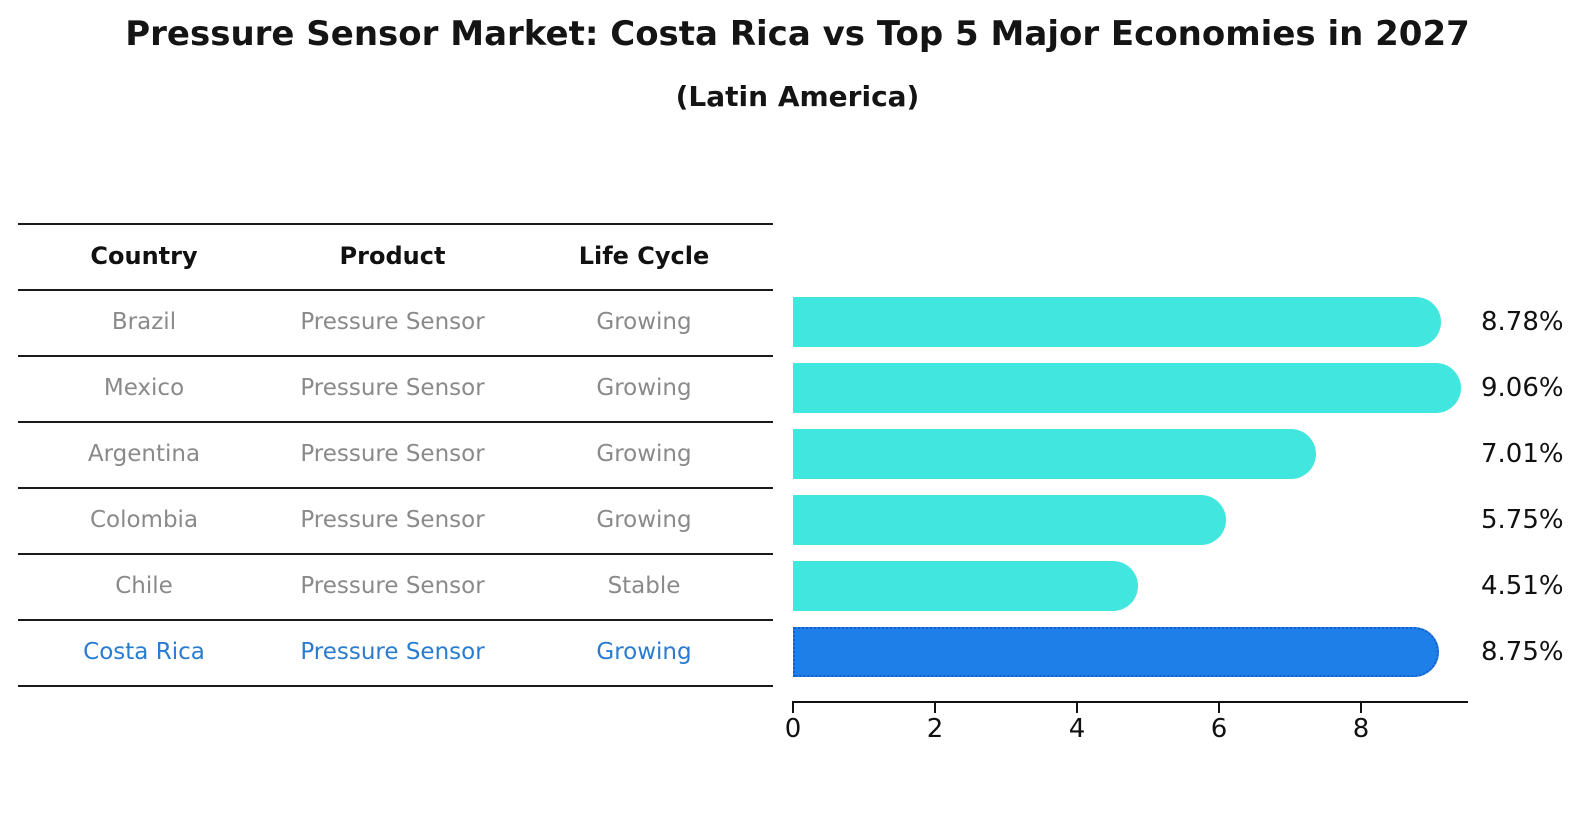 This screenshot has height=823, width=1595. What do you see at coordinates (1127, 388) in the screenshot?
I see `bar-mexico` at bounding box center [1127, 388].